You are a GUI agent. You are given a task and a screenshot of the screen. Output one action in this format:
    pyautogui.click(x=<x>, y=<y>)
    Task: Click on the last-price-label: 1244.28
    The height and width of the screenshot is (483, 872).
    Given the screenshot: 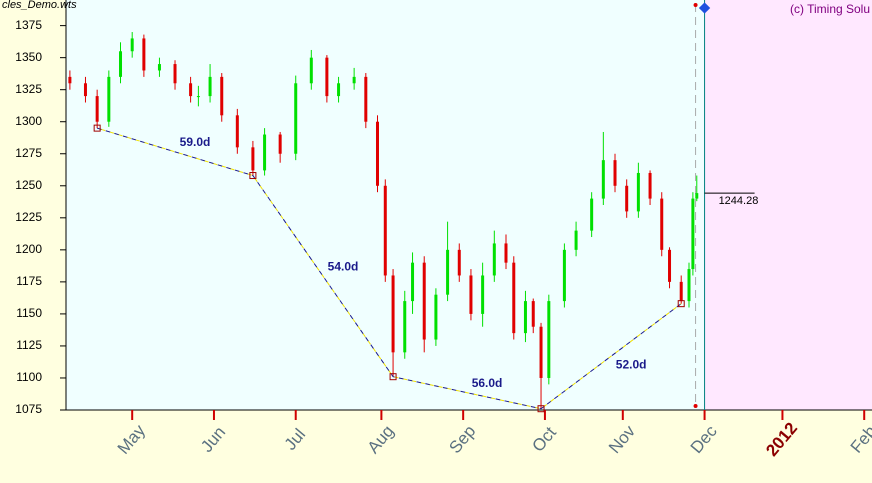 What is the action you would take?
    pyautogui.click(x=739, y=201)
    